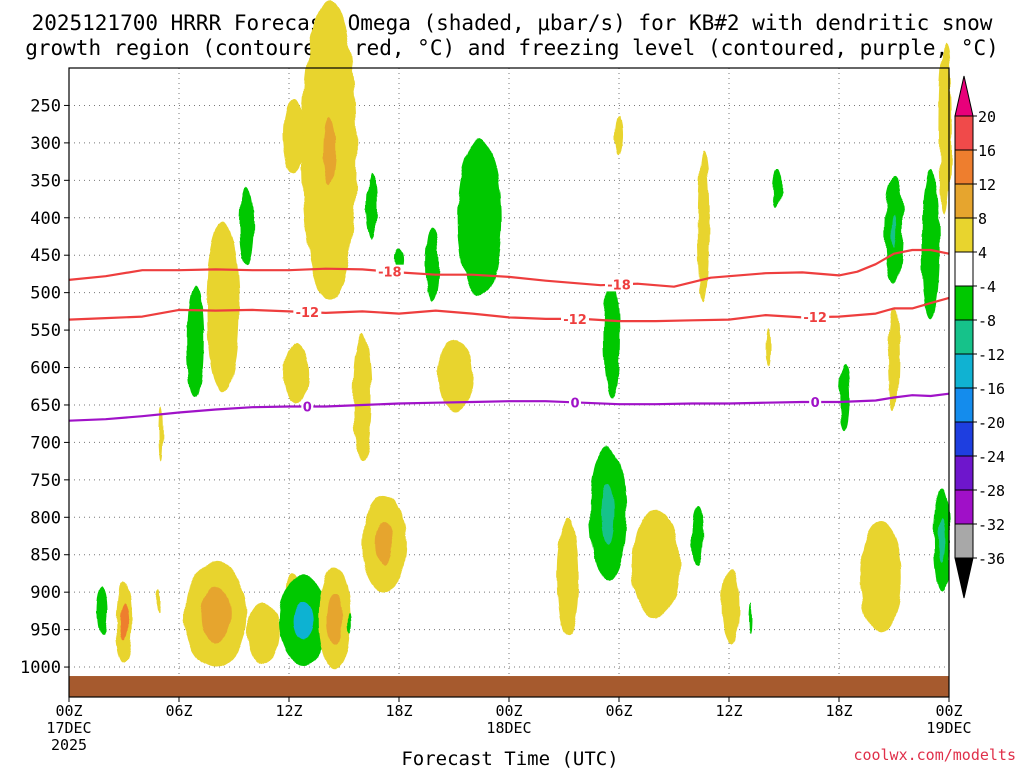 This screenshot has height=768, width=1024. Describe the element at coordinates (948, 728) in the screenshot. I see `x-tick-date: 19DEC` at that location.